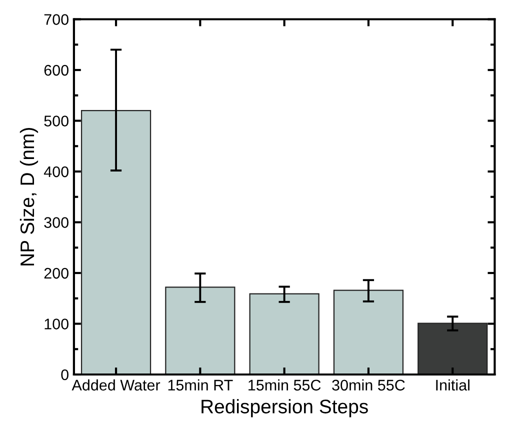 The height and width of the screenshot is (428, 510). Describe the element at coordinates (56, 70) in the screenshot. I see `y-tick-label: 600` at that location.